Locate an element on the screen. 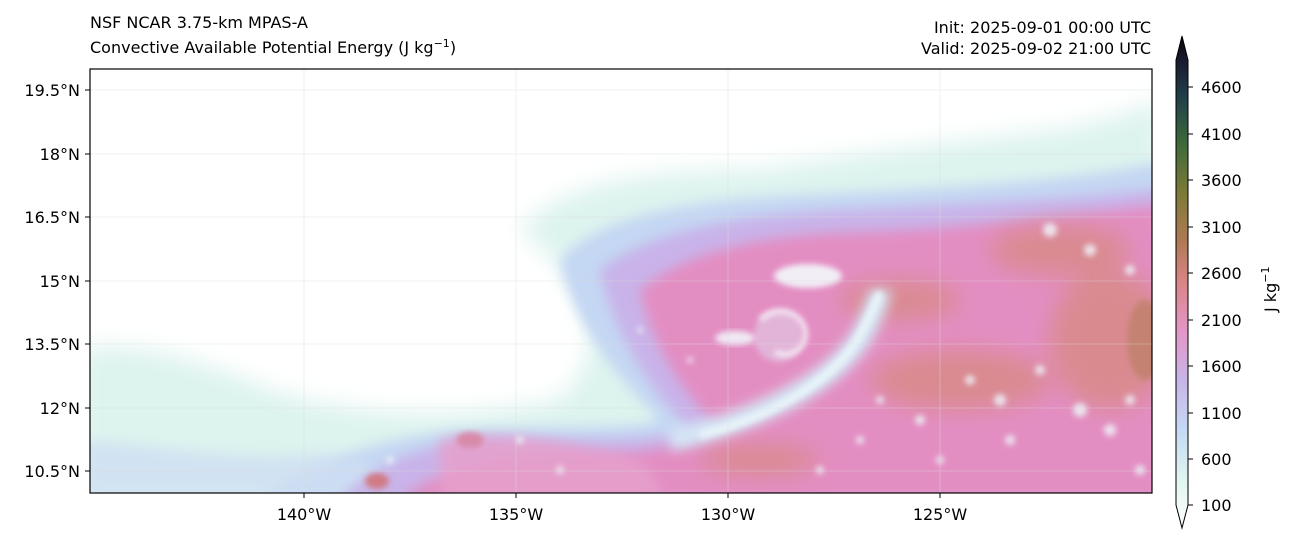 This screenshot has width=1299, height=542. lat-tick-label: 15°N is located at coordinates (60, 281).